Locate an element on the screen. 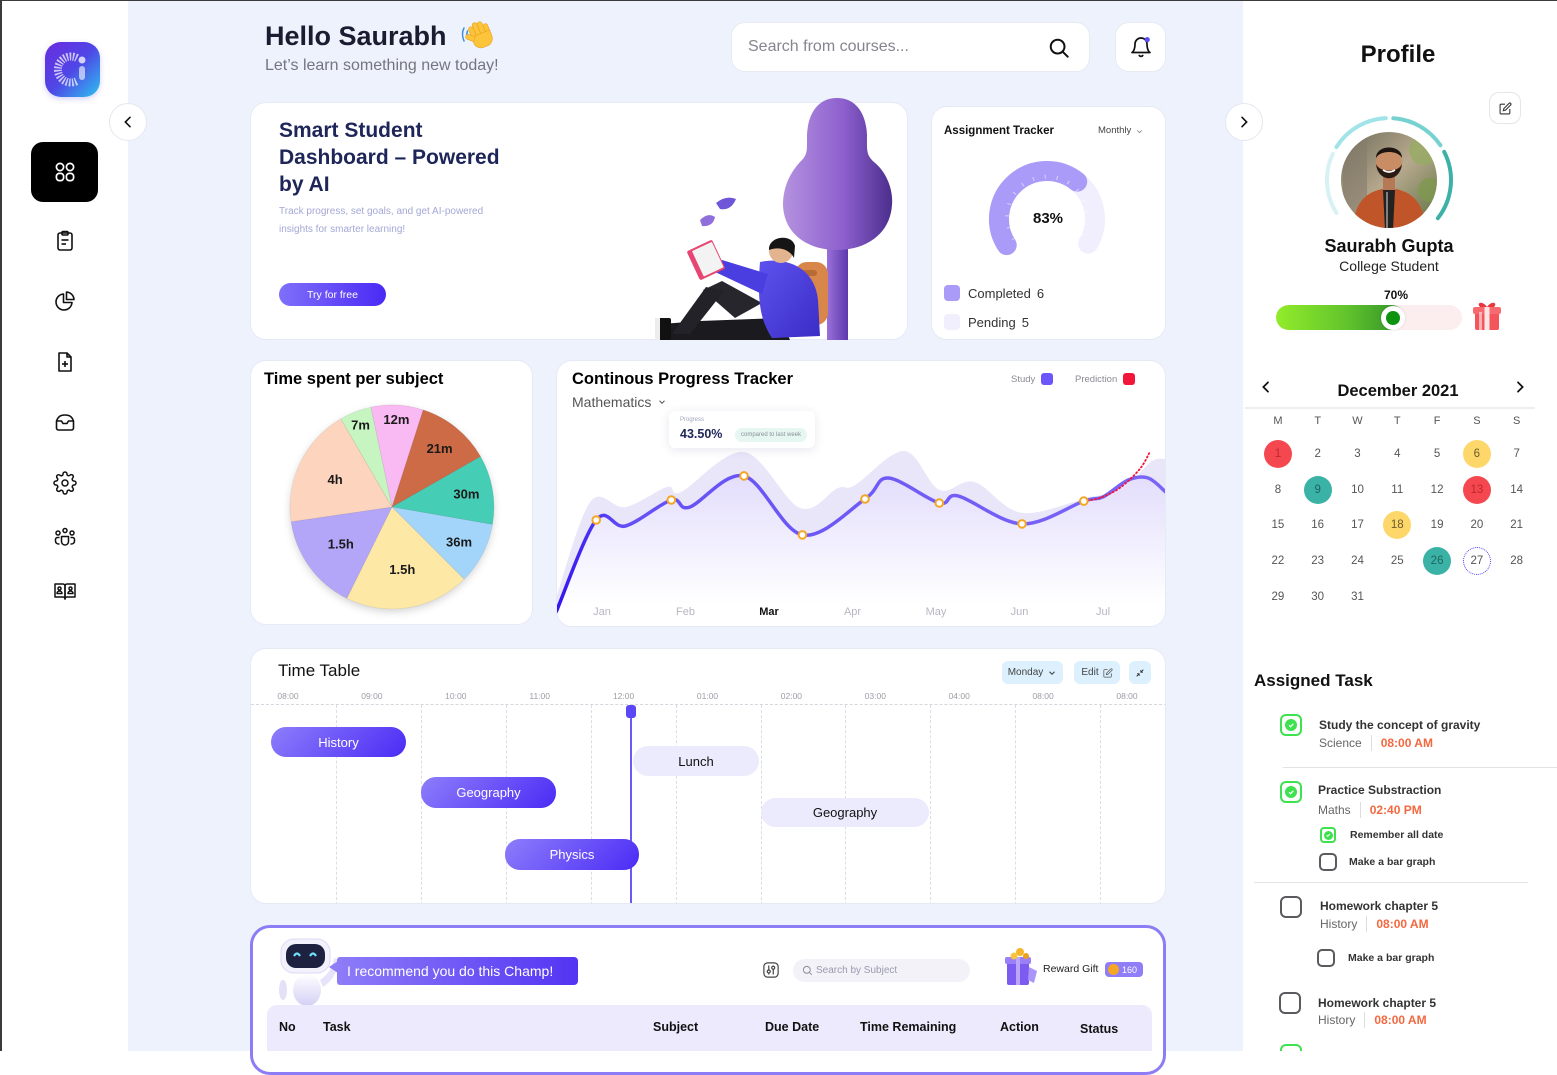  calendar-day: 18 is located at coordinates (1397, 525).